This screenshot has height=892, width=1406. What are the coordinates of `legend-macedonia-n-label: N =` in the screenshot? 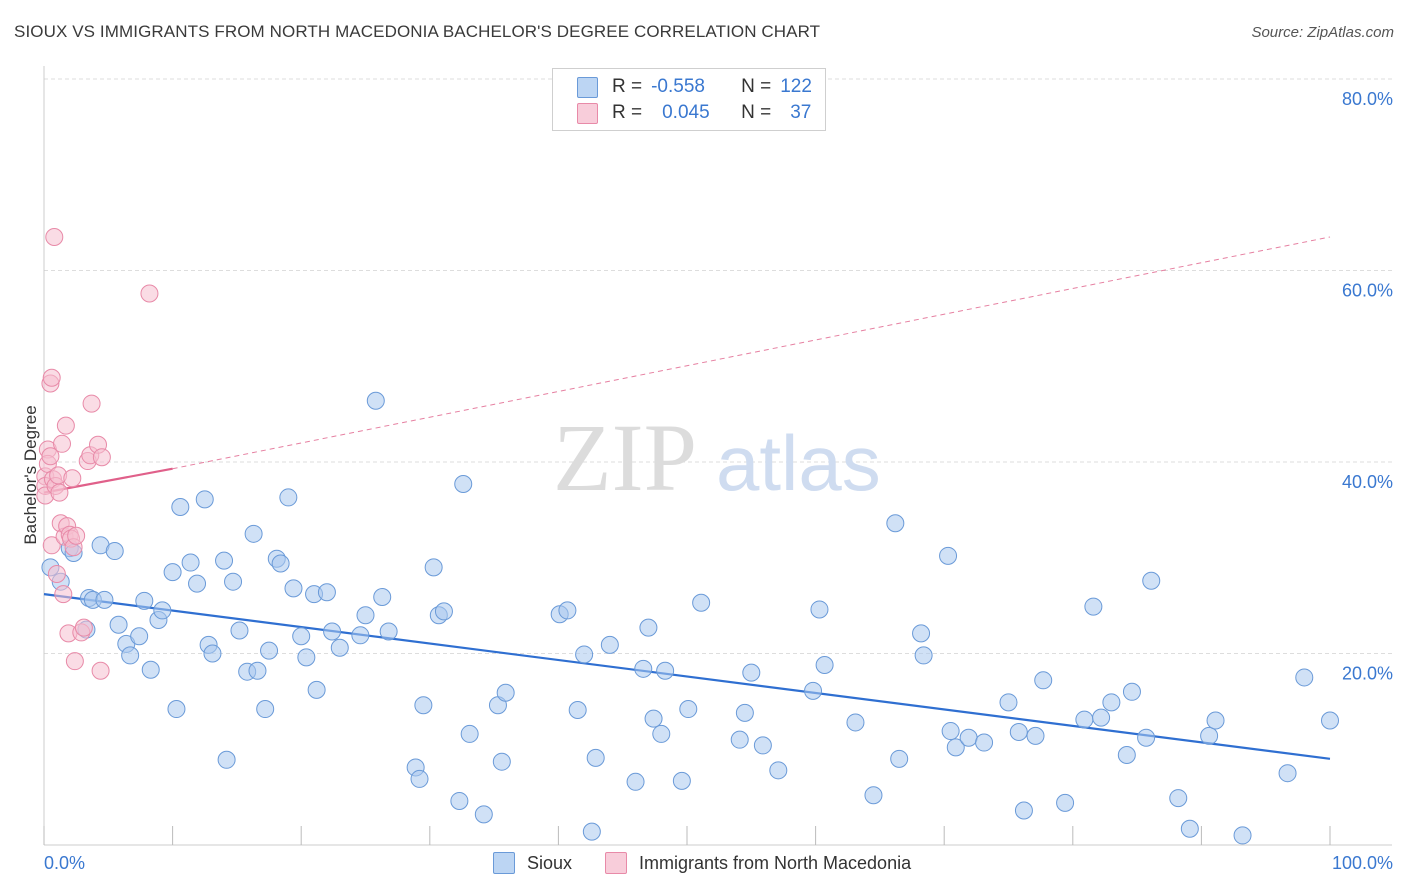 It's located at (756, 112).